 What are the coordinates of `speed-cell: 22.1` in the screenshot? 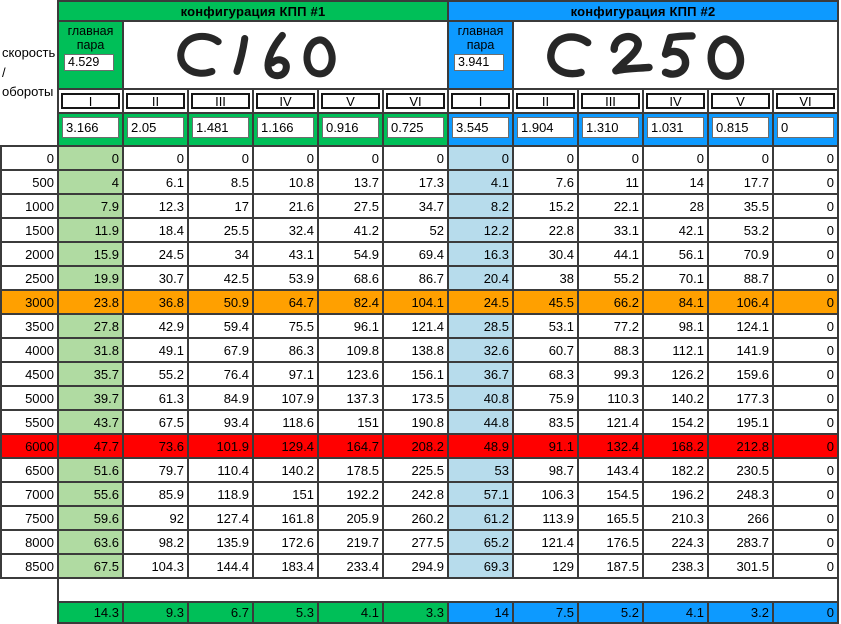 It's located at (611, 207).